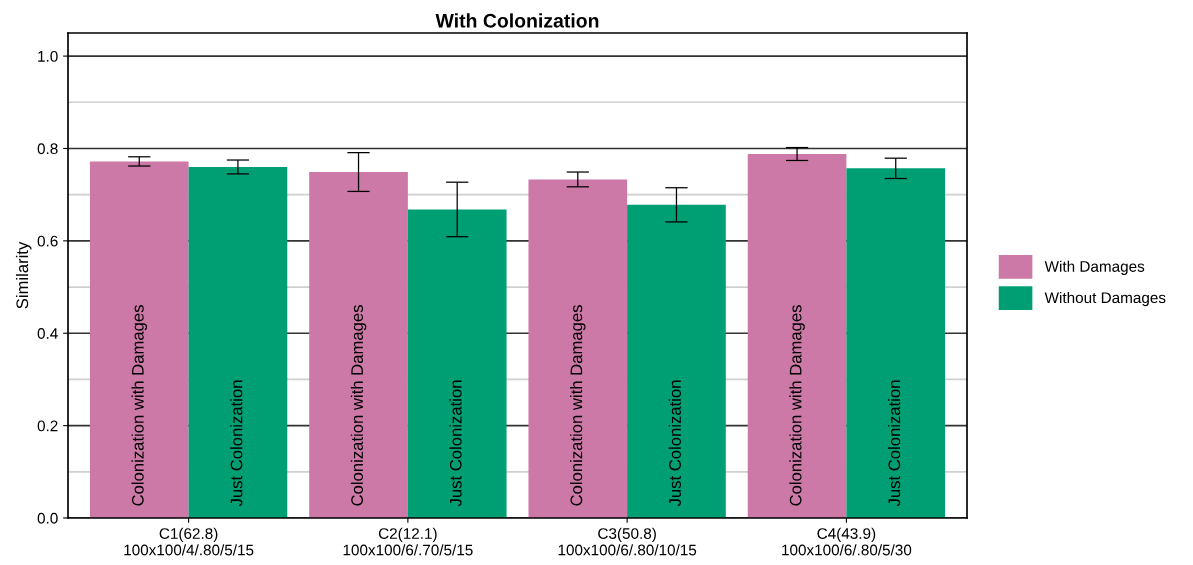 The width and height of the screenshot is (1193, 565). What do you see at coordinates (48, 56) in the screenshot?
I see `y-tick-label: 1.0` at bounding box center [48, 56].